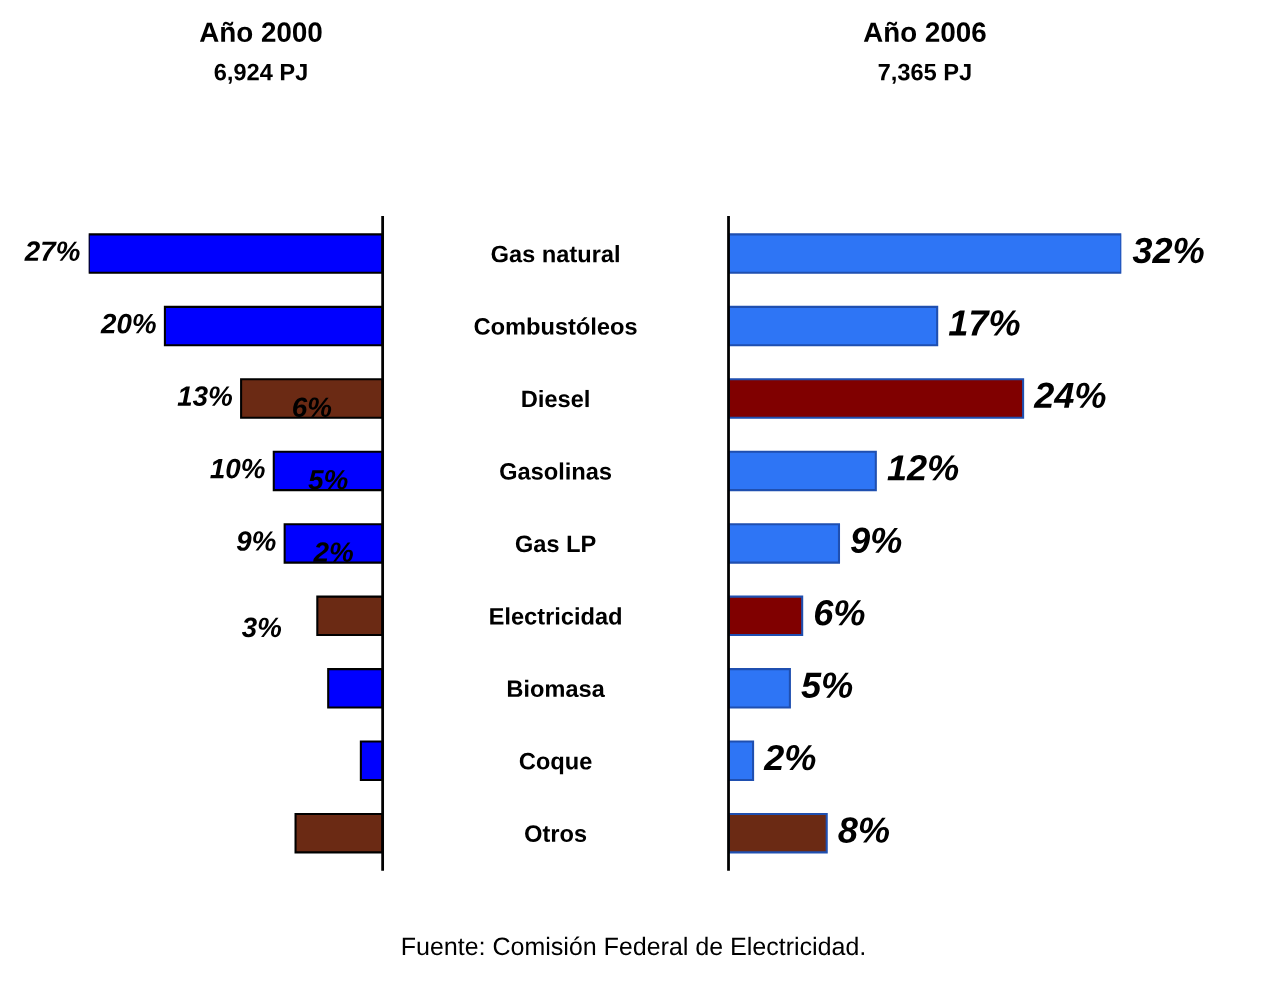 The image size is (1267, 988). What do you see at coordinates (633, 946) in the screenshot?
I see `source-note: Fuente: Comisión Federal de Electricidad.` at bounding box center [633, 946].